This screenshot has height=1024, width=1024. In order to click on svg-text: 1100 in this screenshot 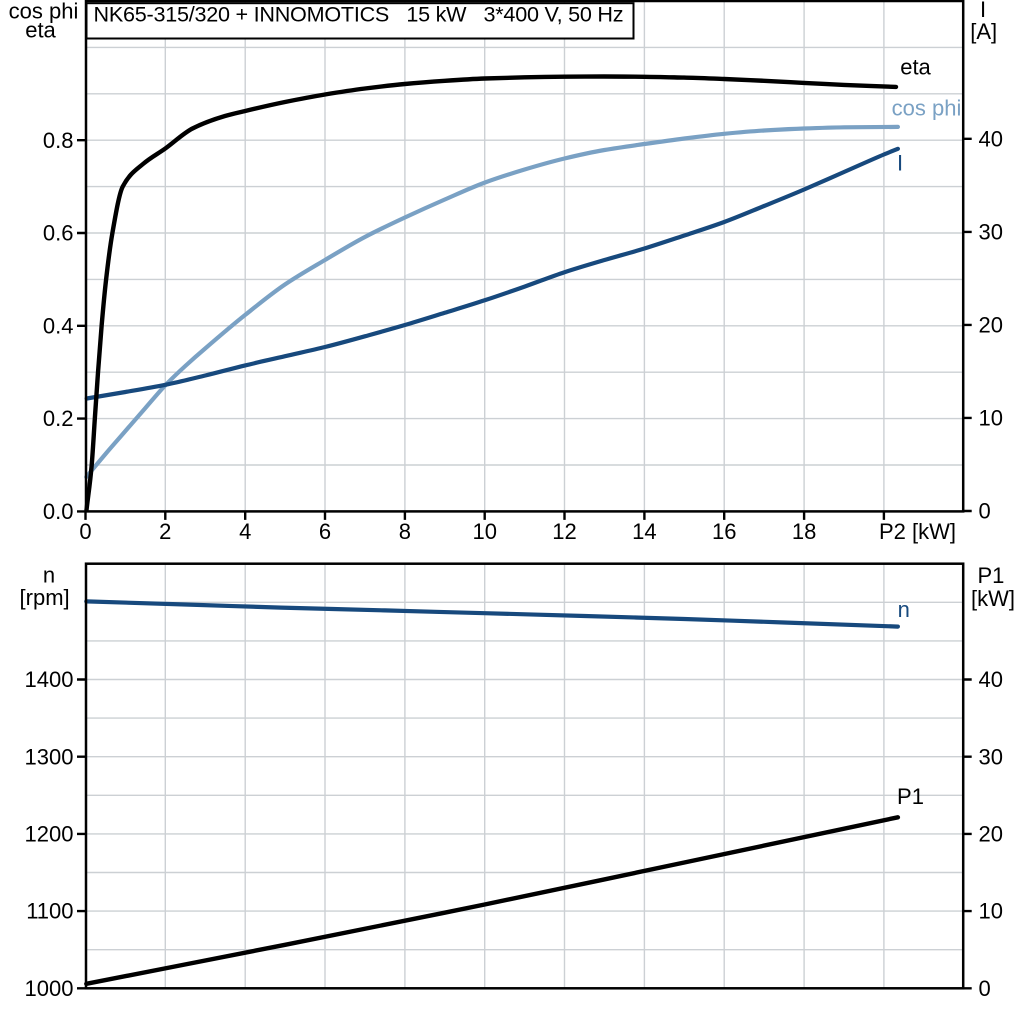, I will do `click(49, 911)`.